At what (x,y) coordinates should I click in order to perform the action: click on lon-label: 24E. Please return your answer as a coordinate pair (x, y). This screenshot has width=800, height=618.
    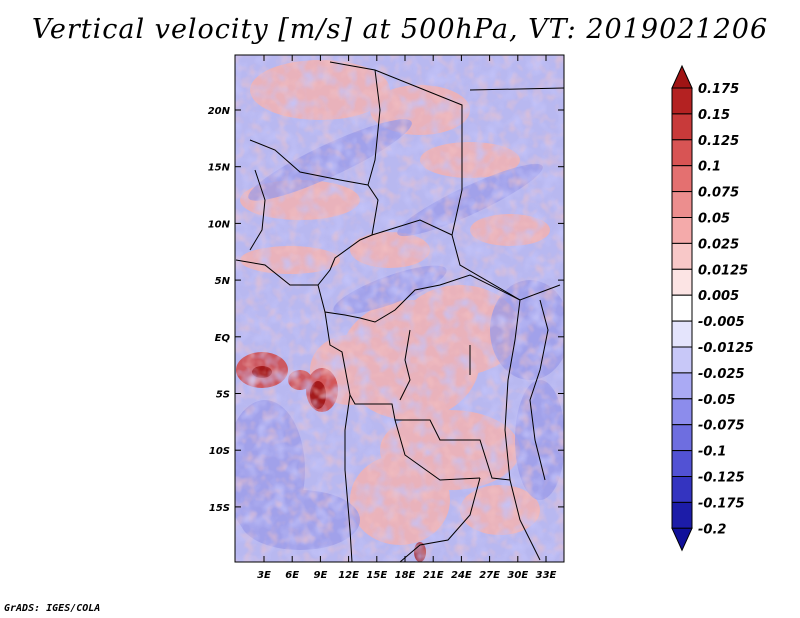
    Looking at the image, I should click on (461, 575).